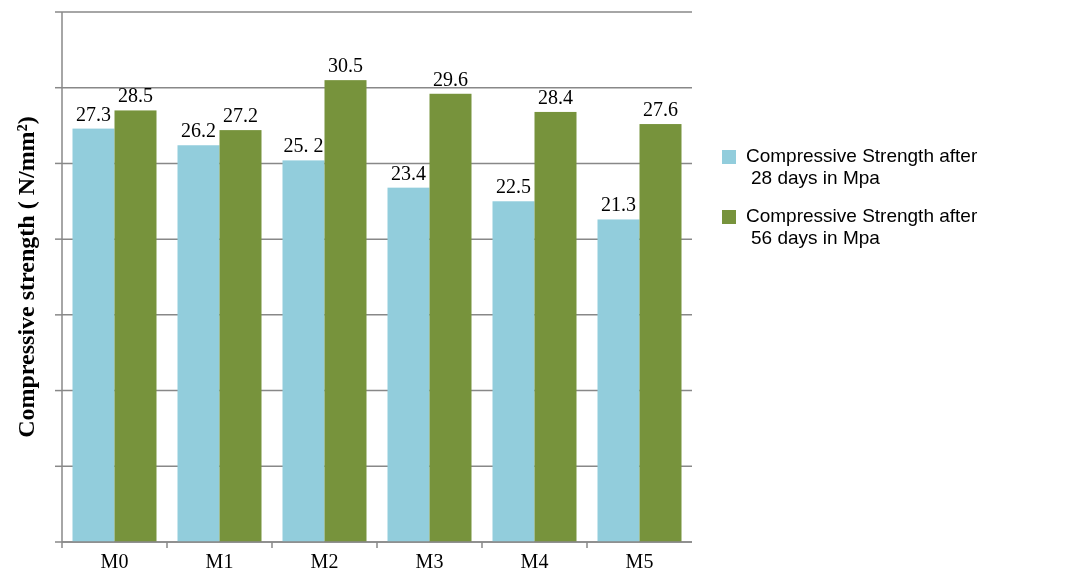  What do you see at coordinates (324, 561) in the screenshot?
I see `x-tick-label: M2` at bounding box center [324, 561].